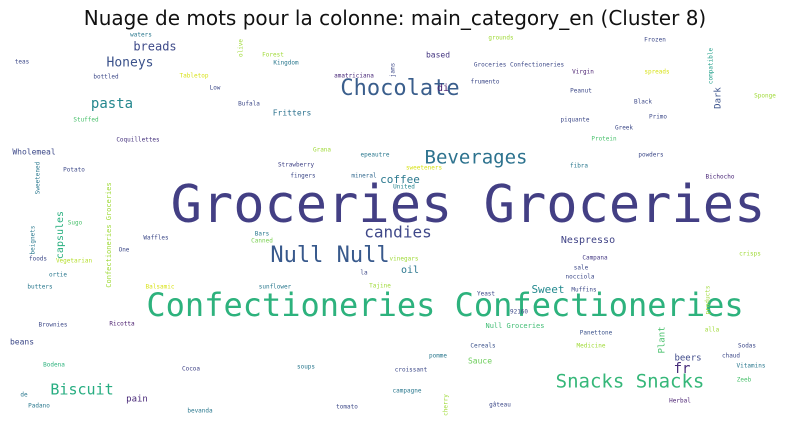 The height and width of the screenshot is (429, 790). I want to click on word-alla: alla, so click(712, 330).